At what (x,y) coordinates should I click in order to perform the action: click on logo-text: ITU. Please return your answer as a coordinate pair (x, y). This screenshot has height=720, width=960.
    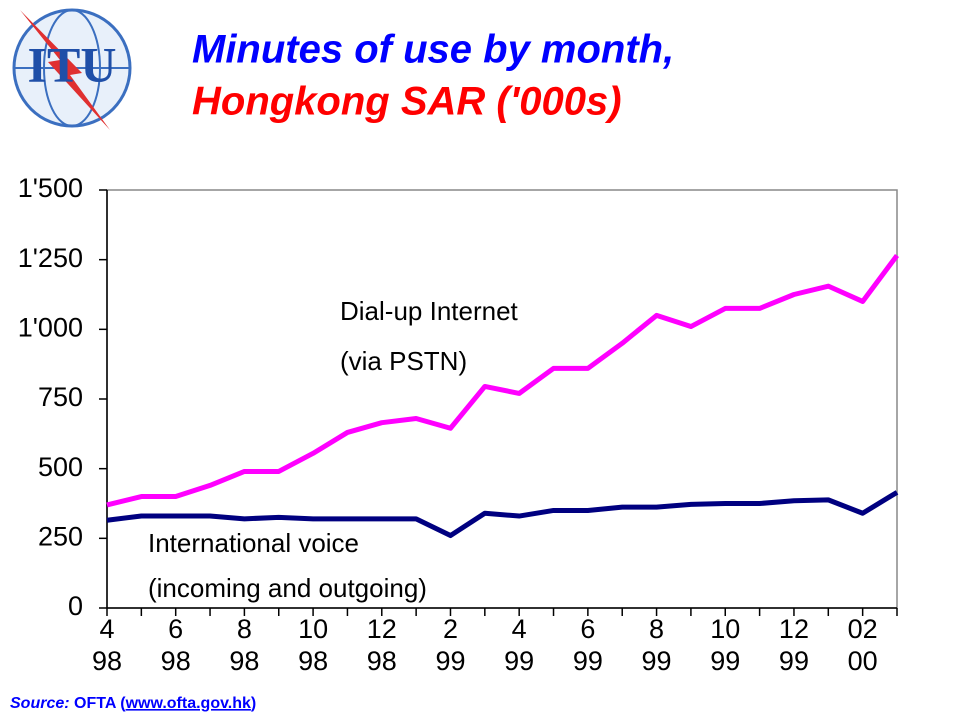
    Looking at the image, I should click on (72, 64).